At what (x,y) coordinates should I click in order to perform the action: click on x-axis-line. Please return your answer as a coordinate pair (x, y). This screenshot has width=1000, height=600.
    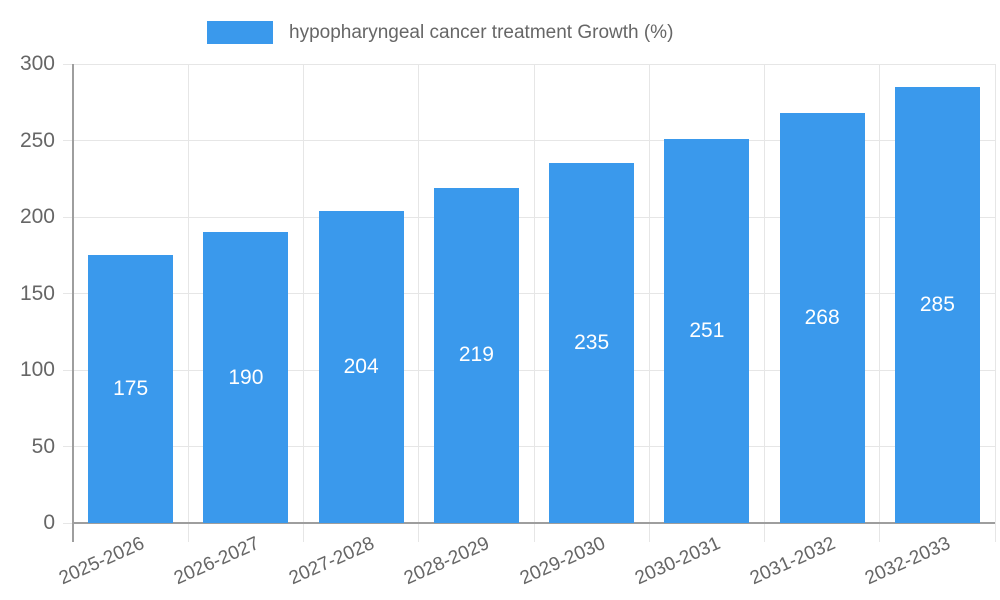
    Looking at the image, I should click on (534, 523).